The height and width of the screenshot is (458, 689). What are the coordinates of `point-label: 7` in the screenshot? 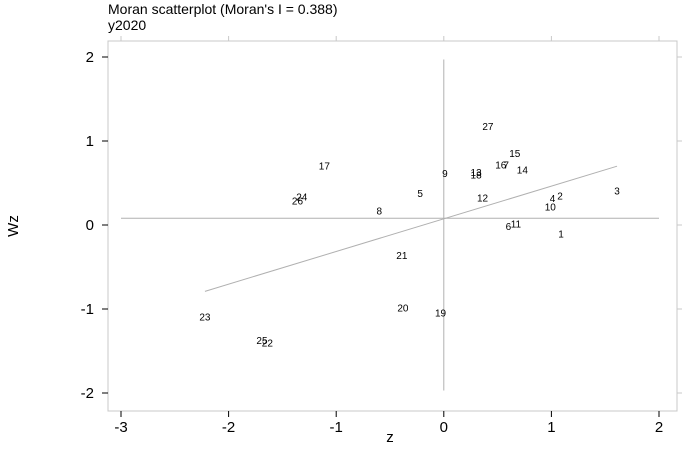 It's located at (506, 166).